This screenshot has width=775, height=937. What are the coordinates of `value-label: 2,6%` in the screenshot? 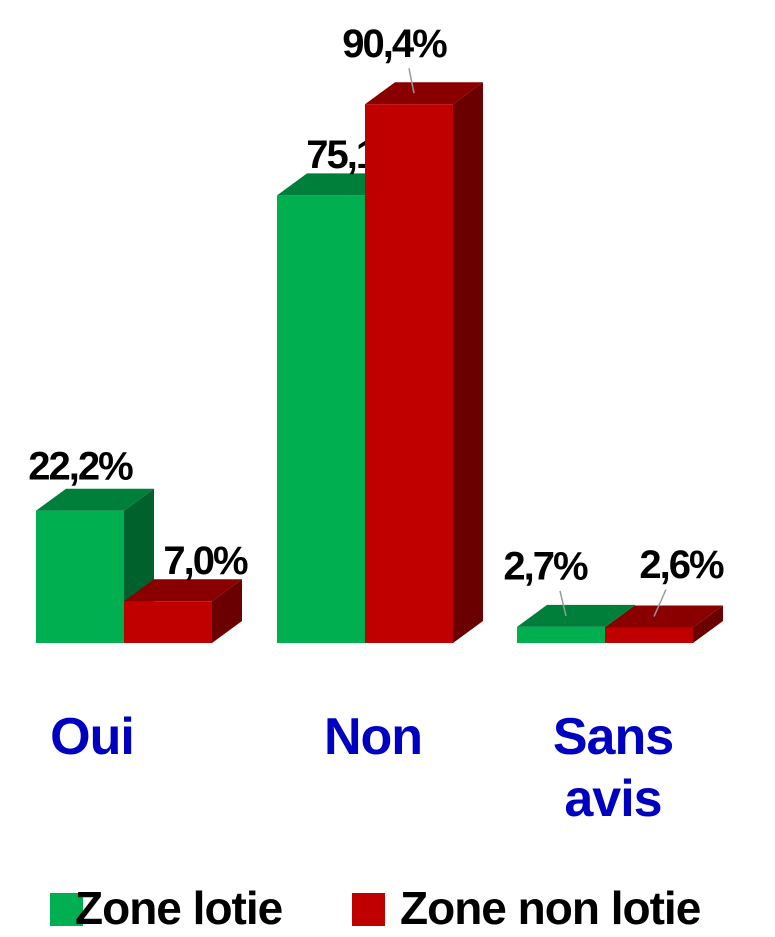 It's located at (681, 565).